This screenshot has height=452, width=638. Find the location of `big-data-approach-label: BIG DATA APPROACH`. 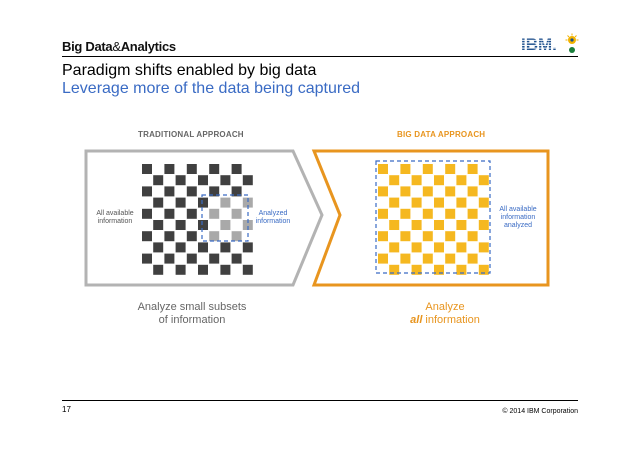

big-data-approach-label: BIG DATA APPROACH is located at coordinates (441, 134).